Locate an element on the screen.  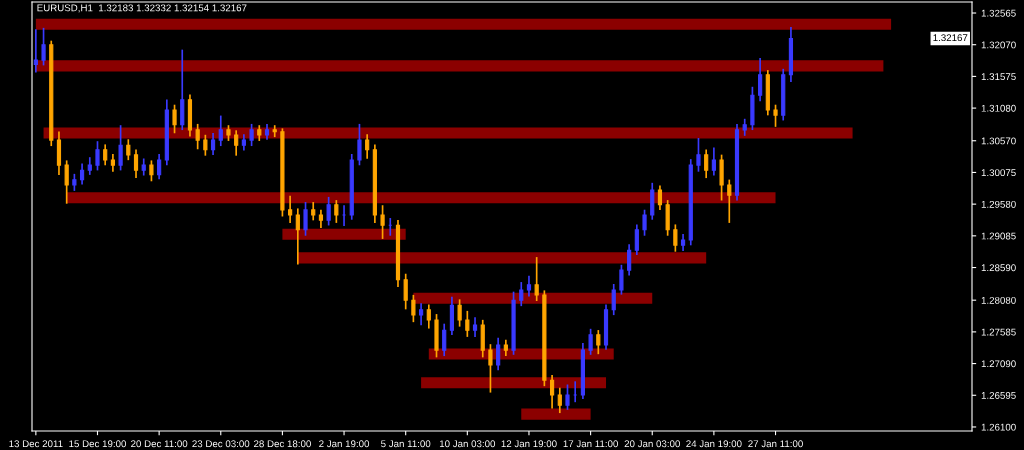
x-tick-label: 2 Jan 19:00 is located at coordinates (344, 444).